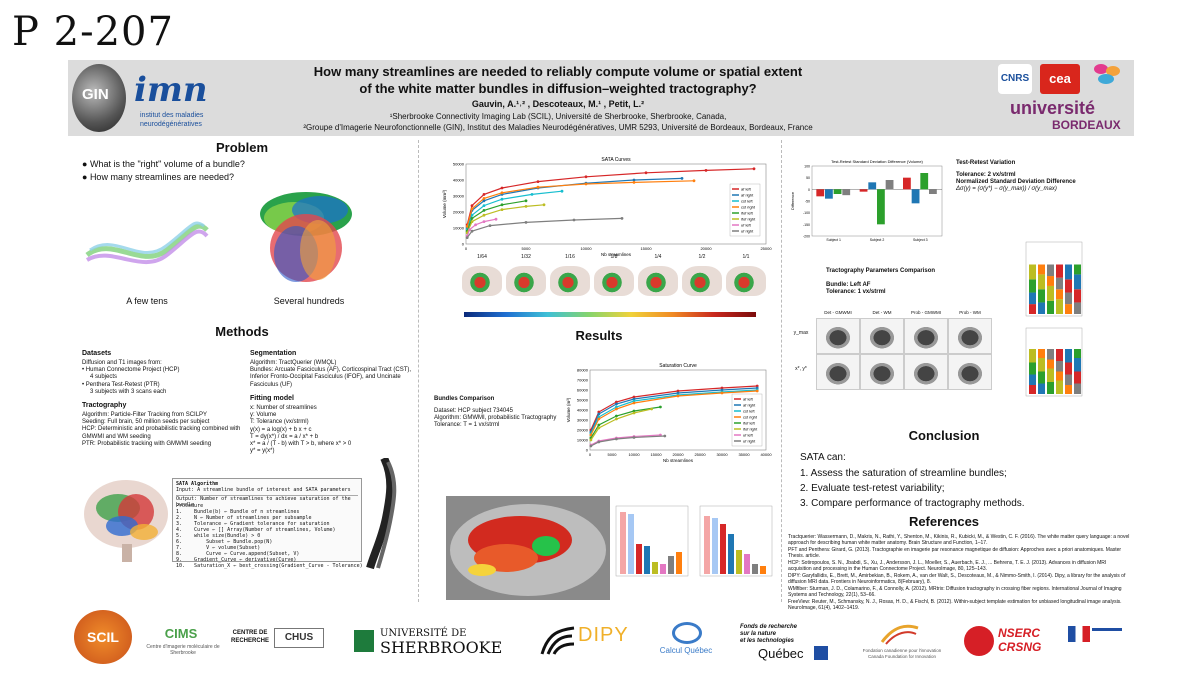 Image resolution: width=1200 pixels, height=686 pixels. What do you see at coordinates (899, 634) in the screenshot?
I see `cfi-swoosh-icon` at bounding box center [899, 634].